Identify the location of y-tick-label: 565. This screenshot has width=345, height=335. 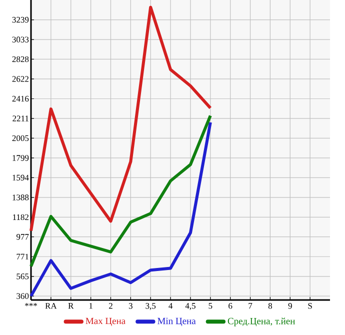
(22, 277).